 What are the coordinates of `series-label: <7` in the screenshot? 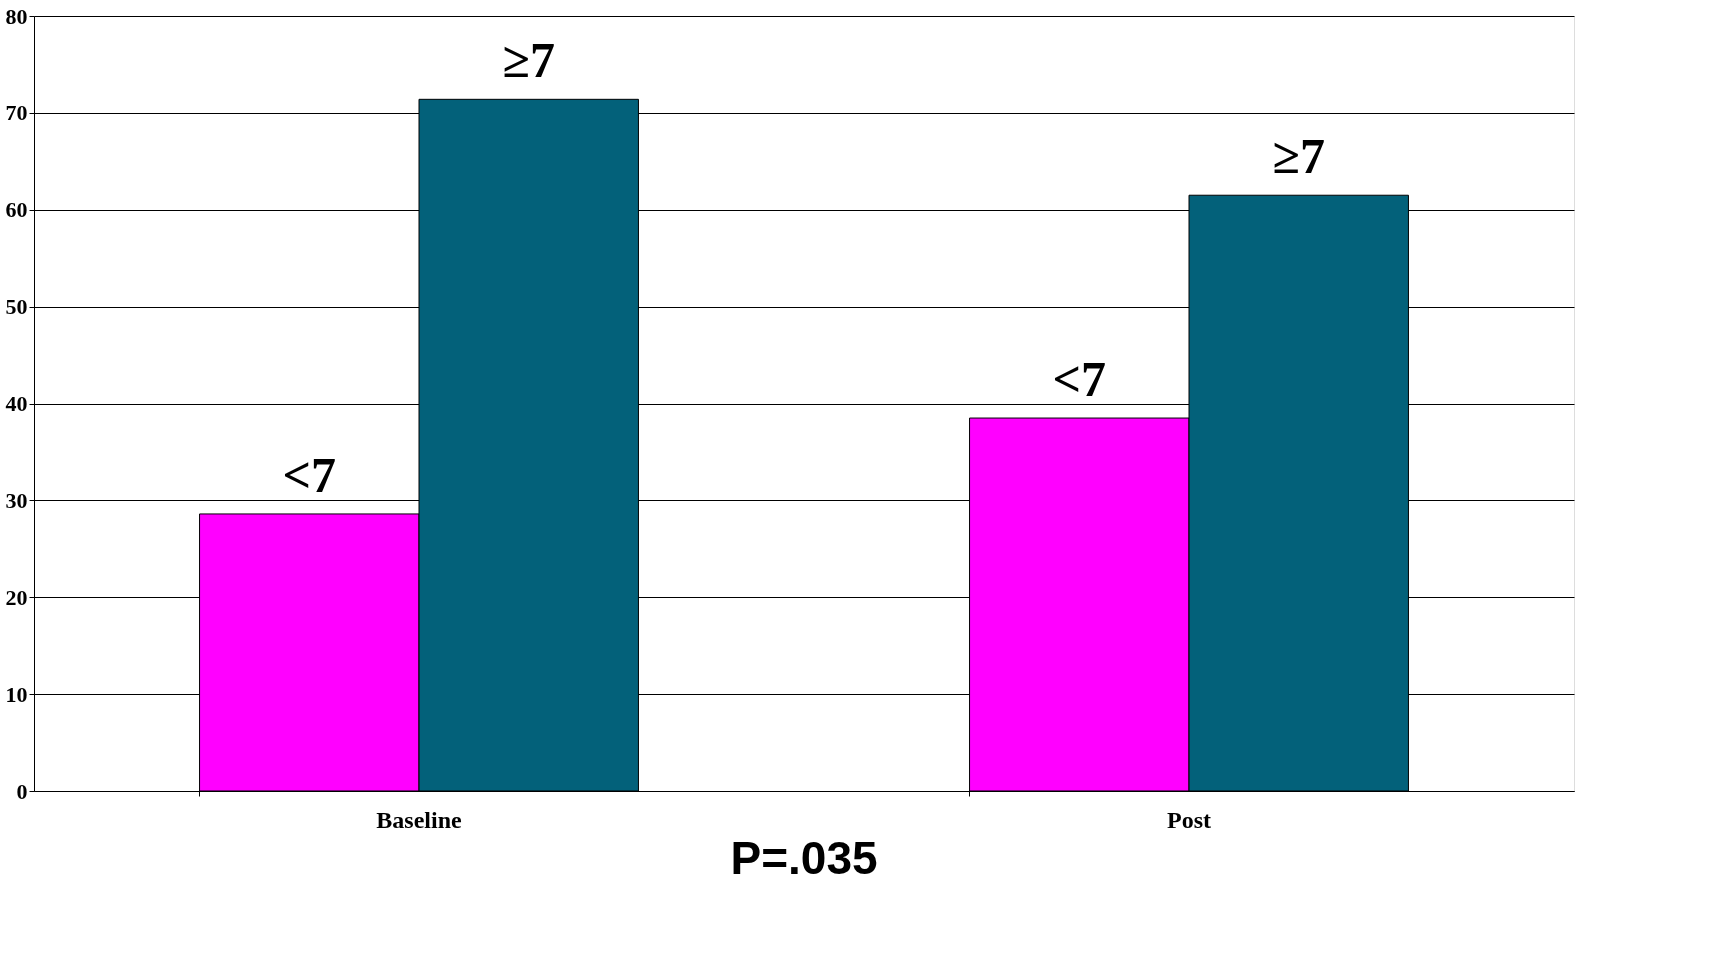 It's located at (1079, 379).